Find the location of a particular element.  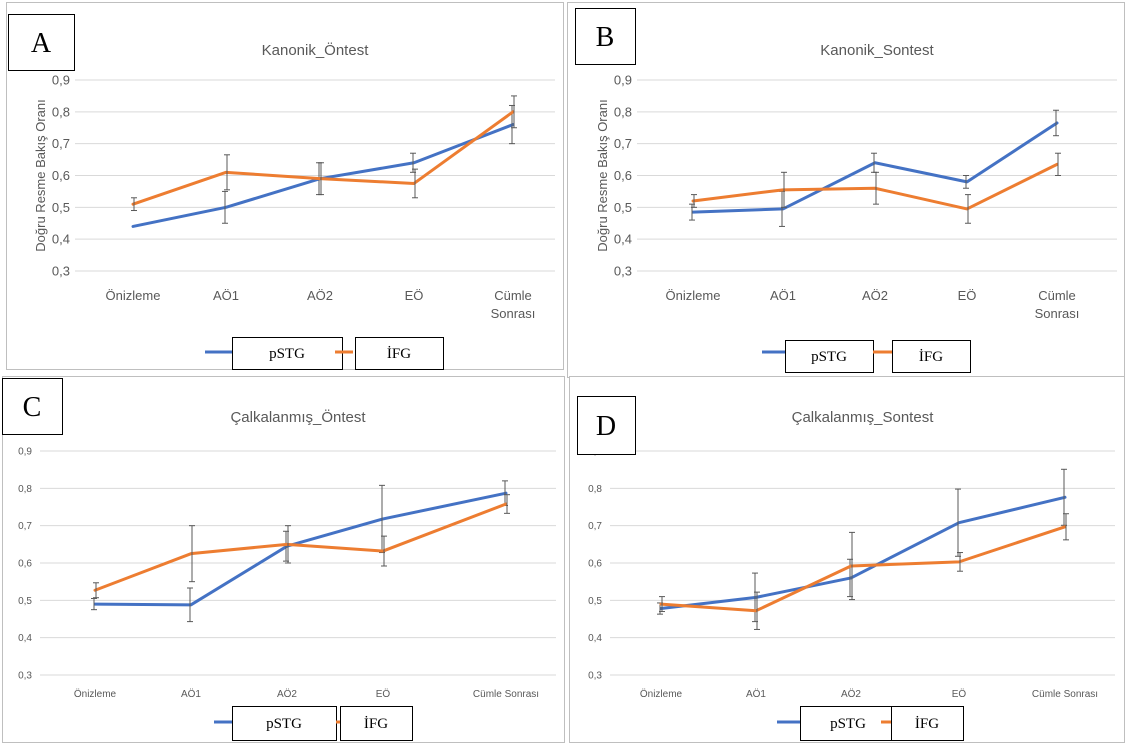

chart-title: Çalkalanmış_Sontest is located at coordinates (863, 417).